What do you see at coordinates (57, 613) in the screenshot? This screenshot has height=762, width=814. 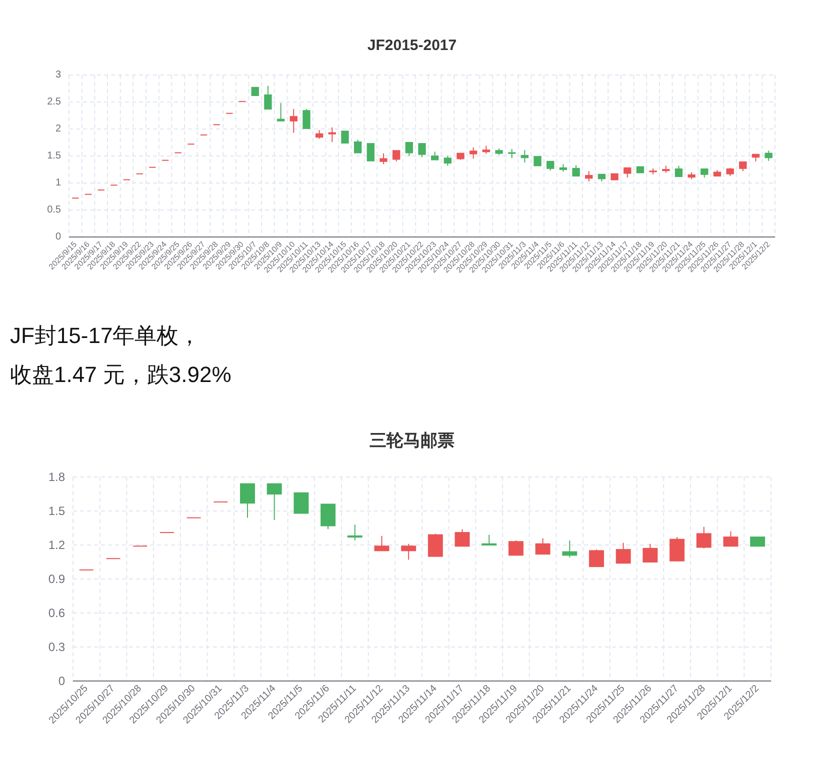 I see `y-tick-label: 0.6` at bounding box center [57, 613].